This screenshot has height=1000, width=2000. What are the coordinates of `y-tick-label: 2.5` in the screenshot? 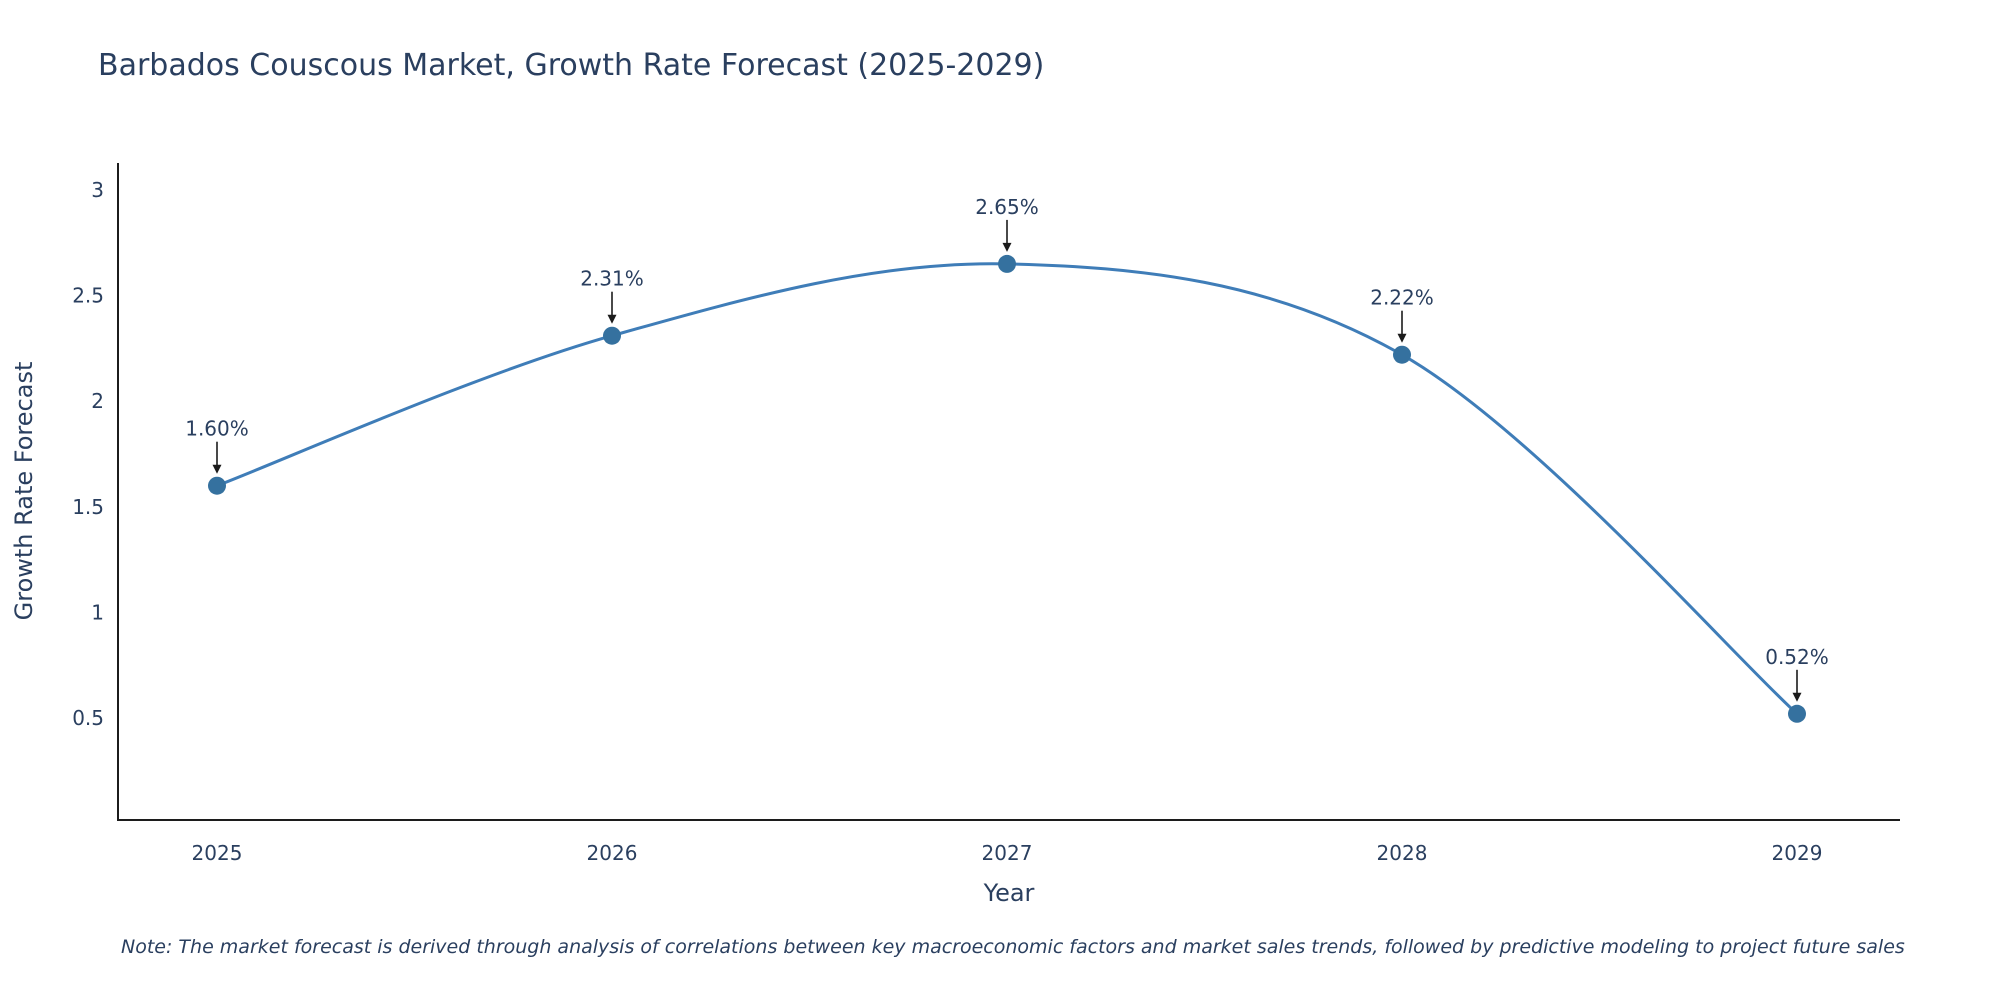 It's located at (88, 296).